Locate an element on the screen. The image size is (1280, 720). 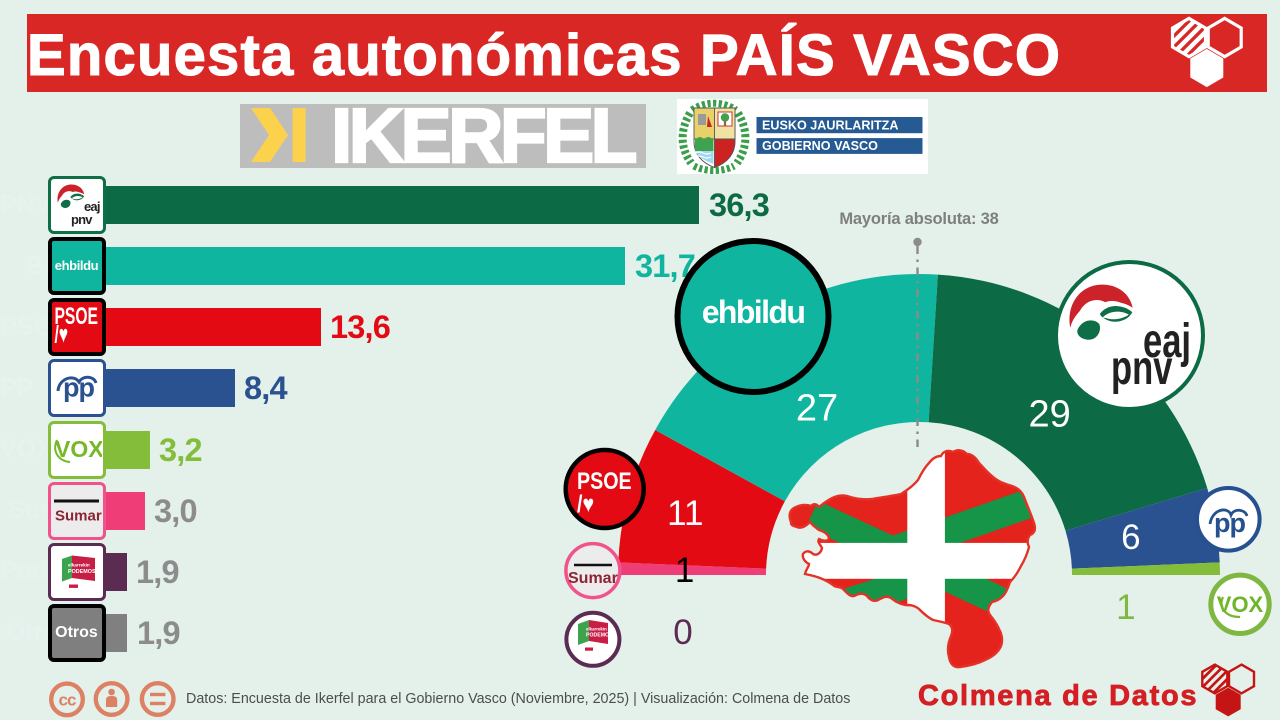
svg-text: GOBIERNO VASCO is located at coordinates (820, 146).